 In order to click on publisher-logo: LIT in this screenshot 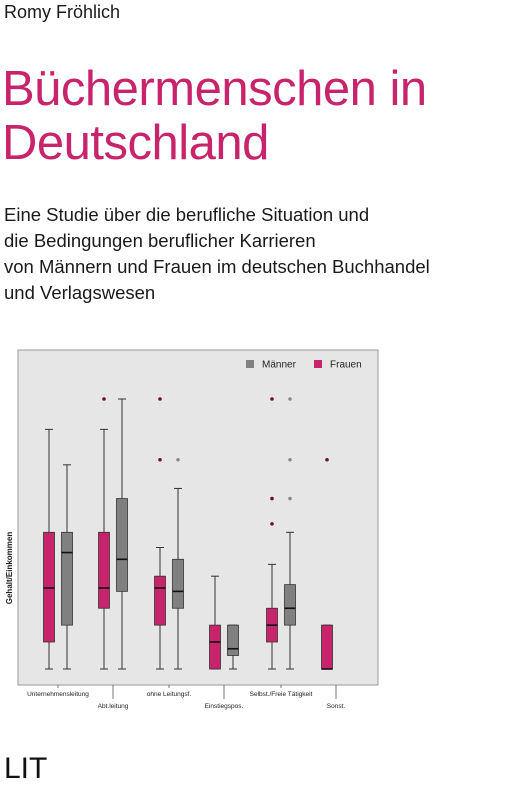, I will do `click(25, 769)`.